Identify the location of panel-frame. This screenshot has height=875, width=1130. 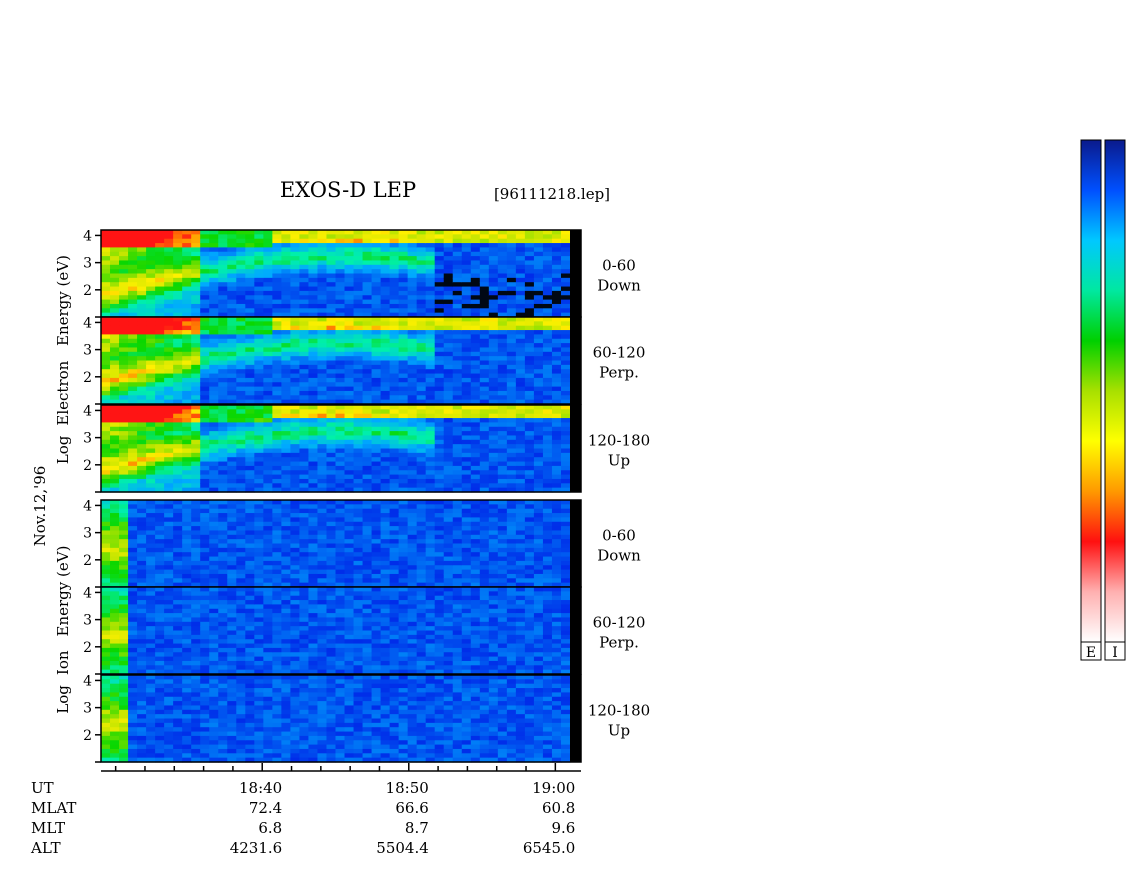
(341, 448).